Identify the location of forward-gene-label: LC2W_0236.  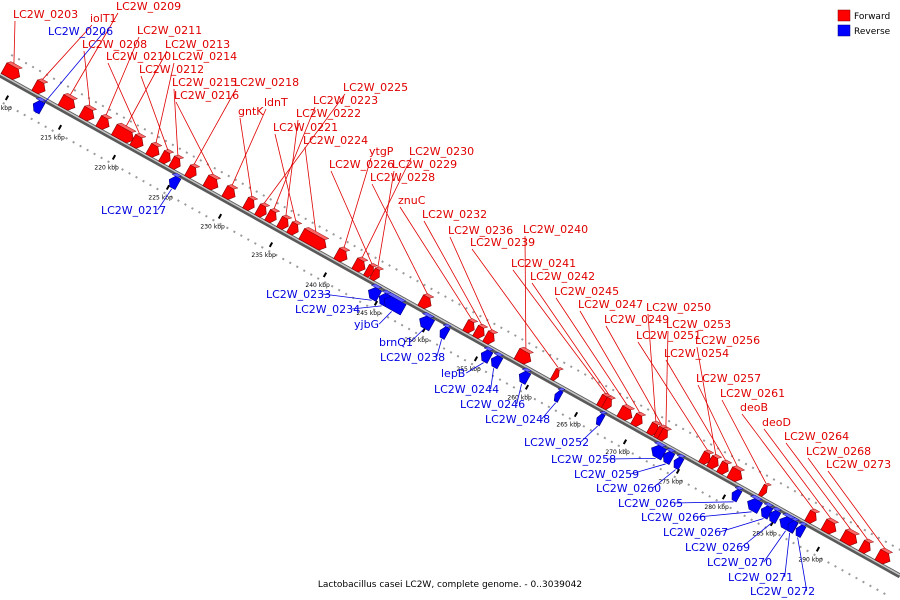
(480, 230).